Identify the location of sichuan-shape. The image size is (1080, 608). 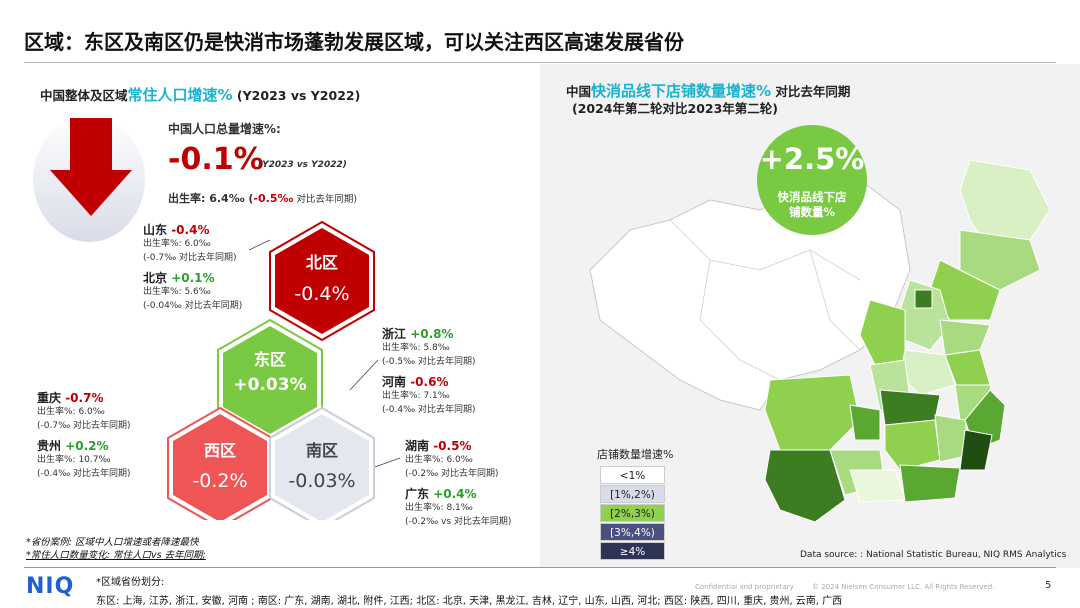
(812, 412).